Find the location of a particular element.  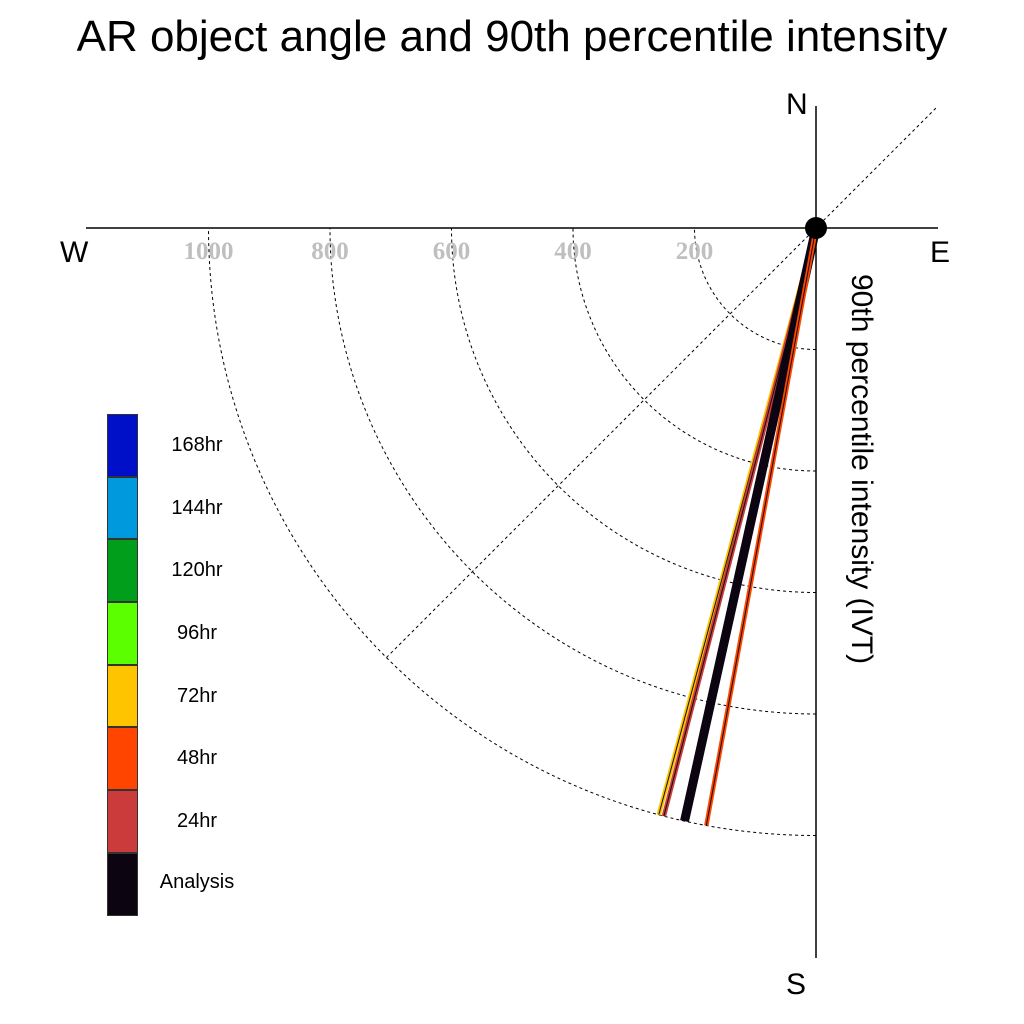

south-label: S is located at coordinates (796, 984).